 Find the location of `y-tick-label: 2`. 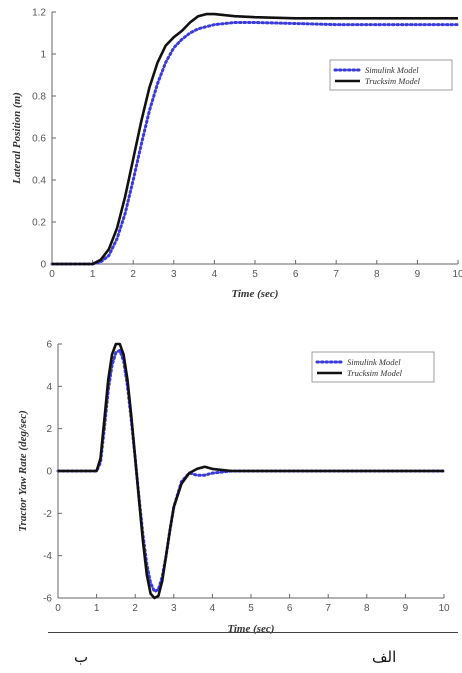

y-tick-label: 2 is located at coordinates (49, 429).